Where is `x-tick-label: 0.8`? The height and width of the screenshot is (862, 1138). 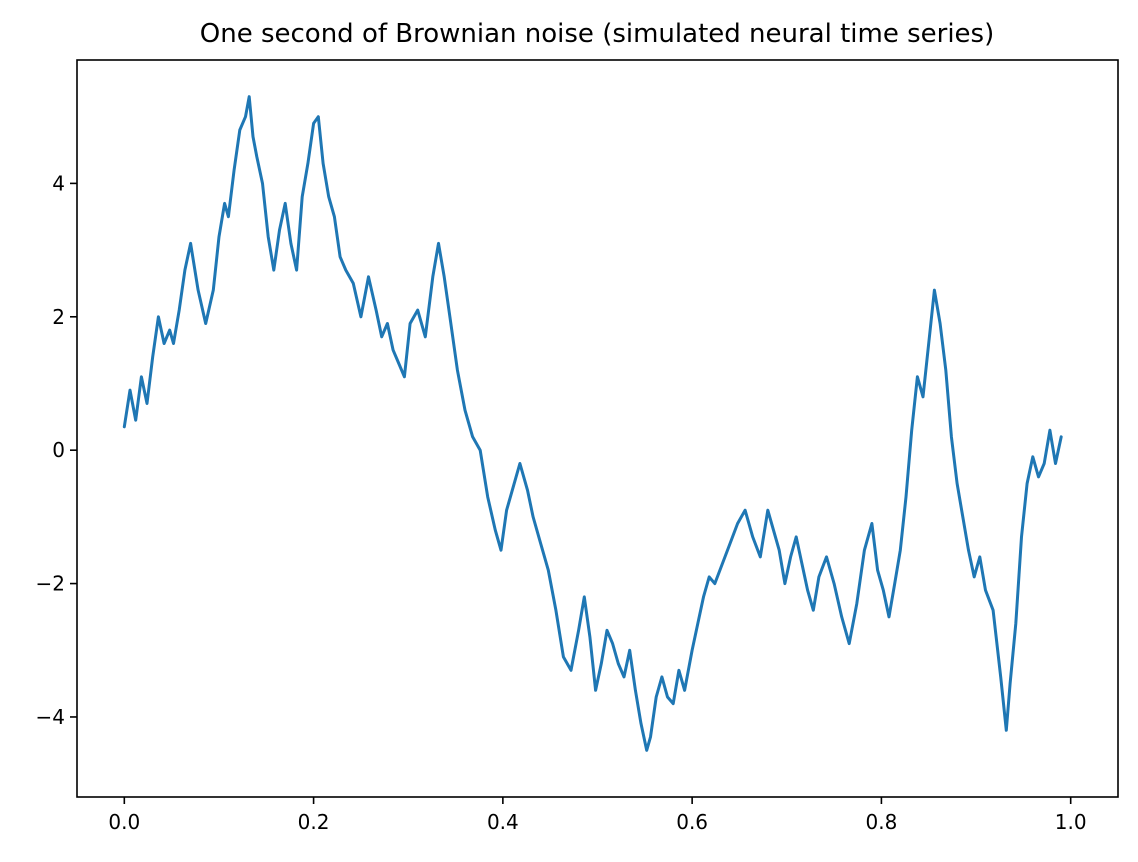
x-tick-label: 0.8 is located at coordinates (882, 822).